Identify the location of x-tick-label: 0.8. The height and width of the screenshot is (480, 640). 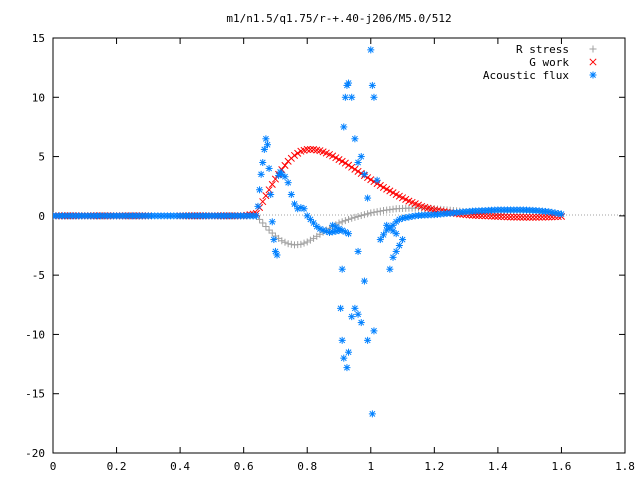
(307, 466).